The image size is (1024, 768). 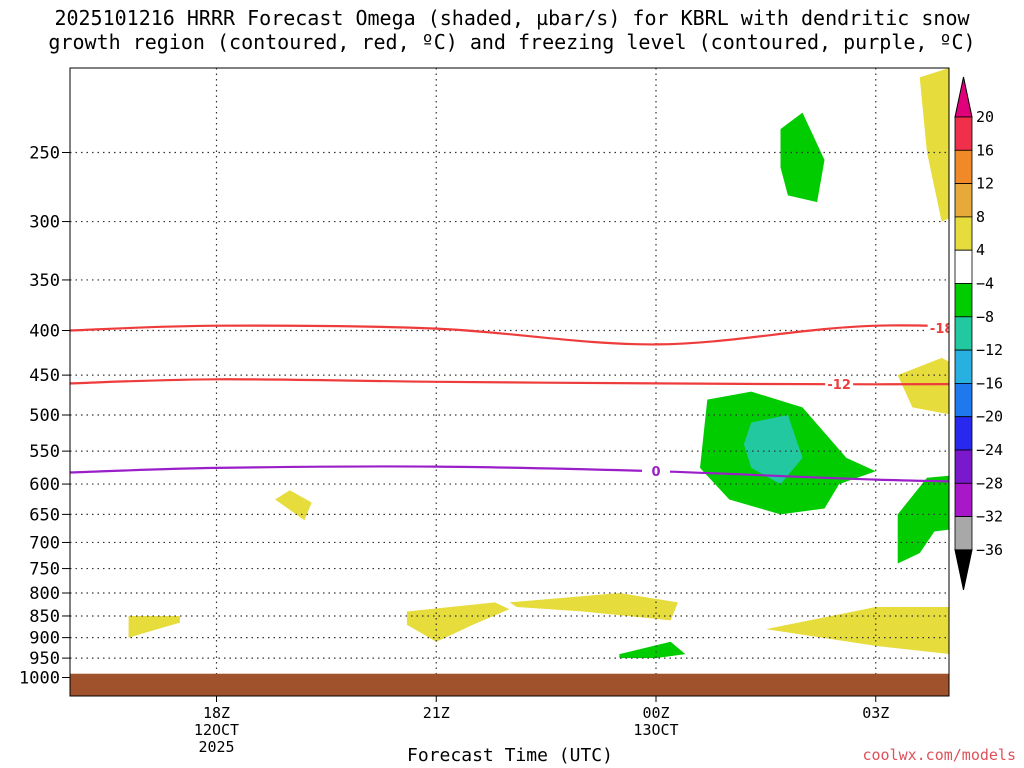 What do you see at coordinates (593, 607) in the screenshot?
I see `omega-region-yellow-low-23z` at bounding box center [593, 607].